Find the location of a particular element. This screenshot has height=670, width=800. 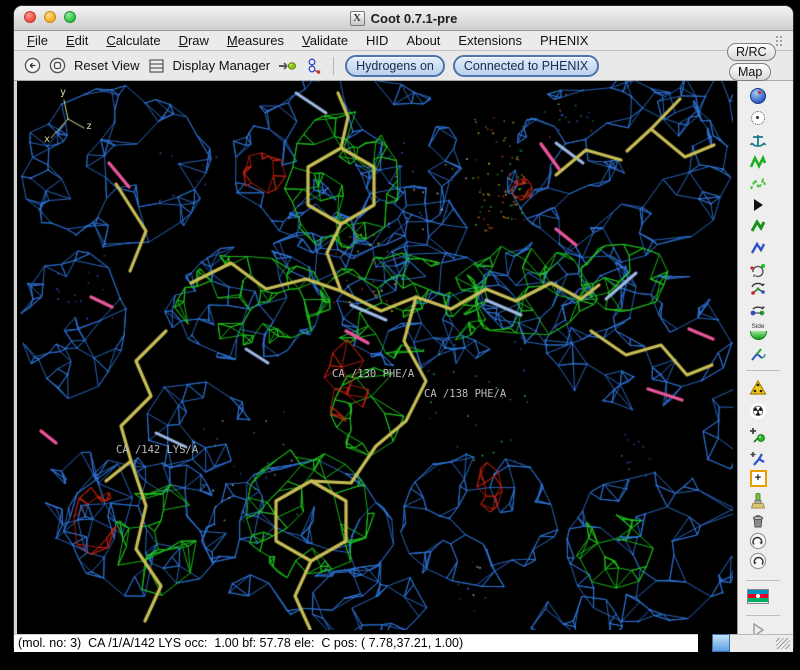

rigid-body-fit-icon is located at coordinates (758, 226).